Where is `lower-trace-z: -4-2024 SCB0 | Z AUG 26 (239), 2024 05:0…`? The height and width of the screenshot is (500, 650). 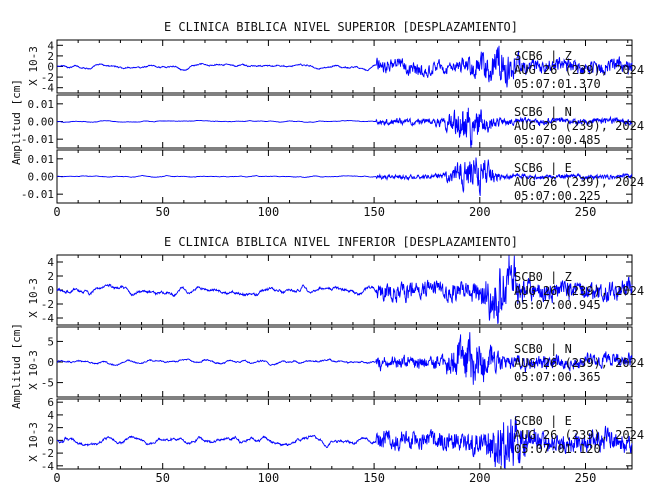
lower-trace-z: -4-2024 SCB0 | Z AUG 26 (239), 2024 05:0… is located at coordinates (342, 290).